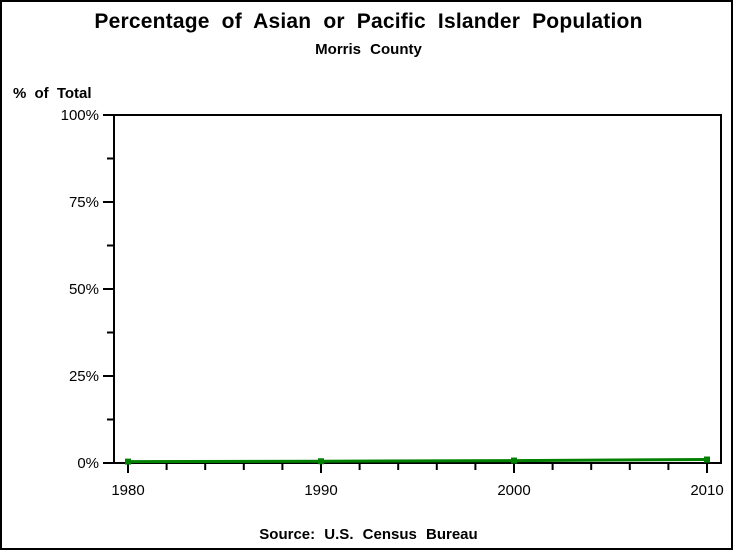 Image resolution: width=733 pixels, height=550 pixels. I want to click on y-axis-tick-label: 50%, so click(84, 289).